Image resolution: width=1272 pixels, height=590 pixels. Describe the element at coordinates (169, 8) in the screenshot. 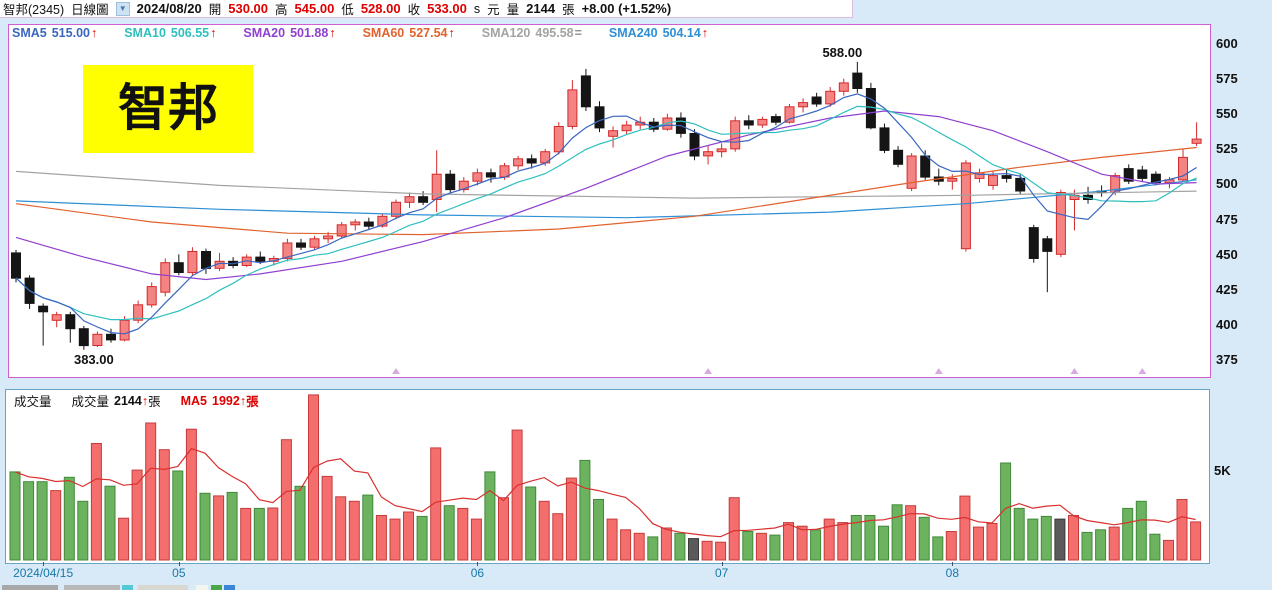

I see `date-value: 2024/08/20` at that location.